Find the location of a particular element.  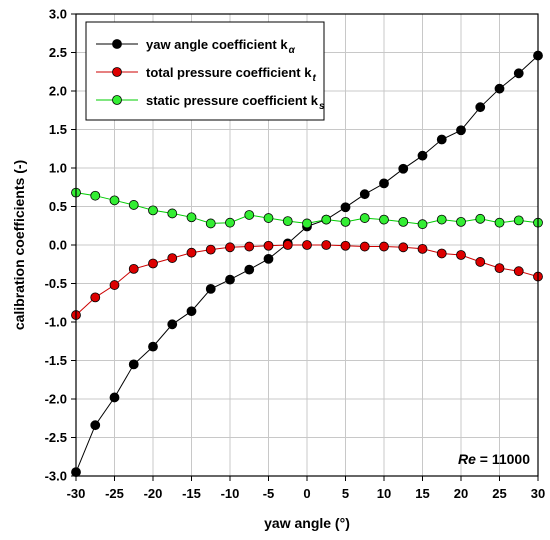

x-tick-label: 20 is located at coordinates (461, 493).